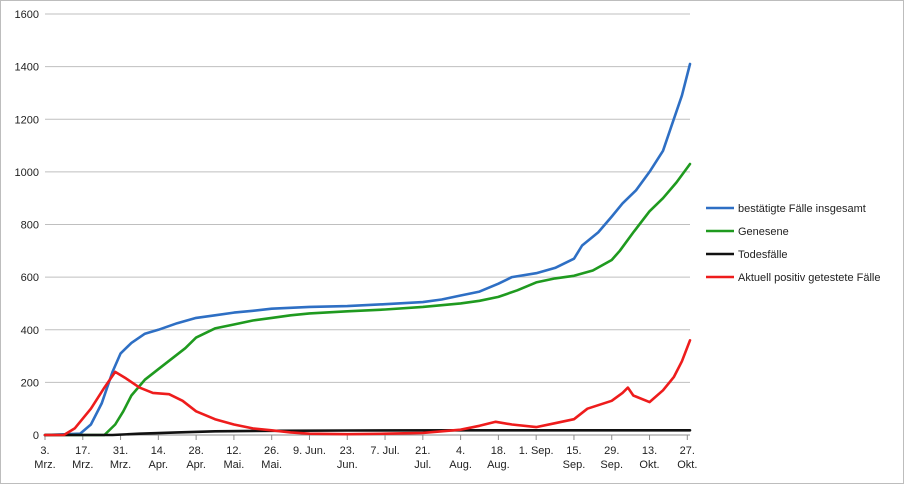 This screenshot has width=904, height=484. I want to click on x-tick-label: 28. Apr., so click(196, 458).